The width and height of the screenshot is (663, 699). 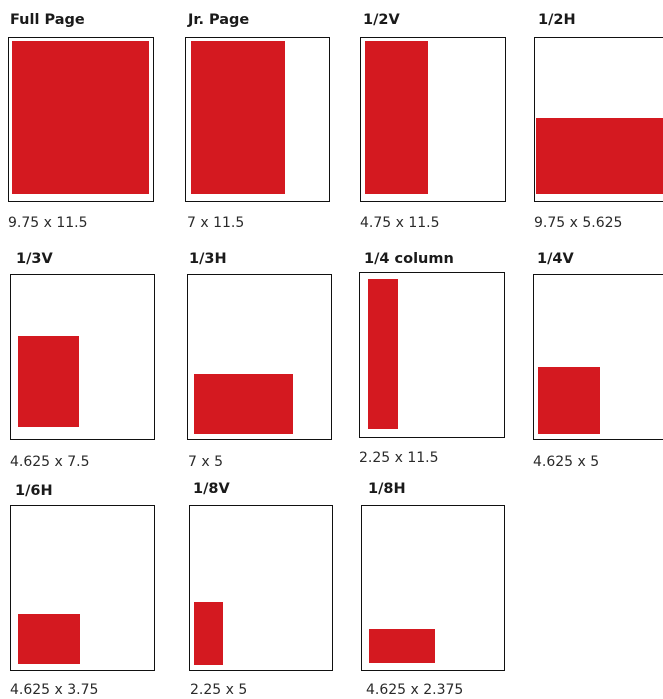 I want to click on ad-size-title: Full Page, so click(x=47, y=20).